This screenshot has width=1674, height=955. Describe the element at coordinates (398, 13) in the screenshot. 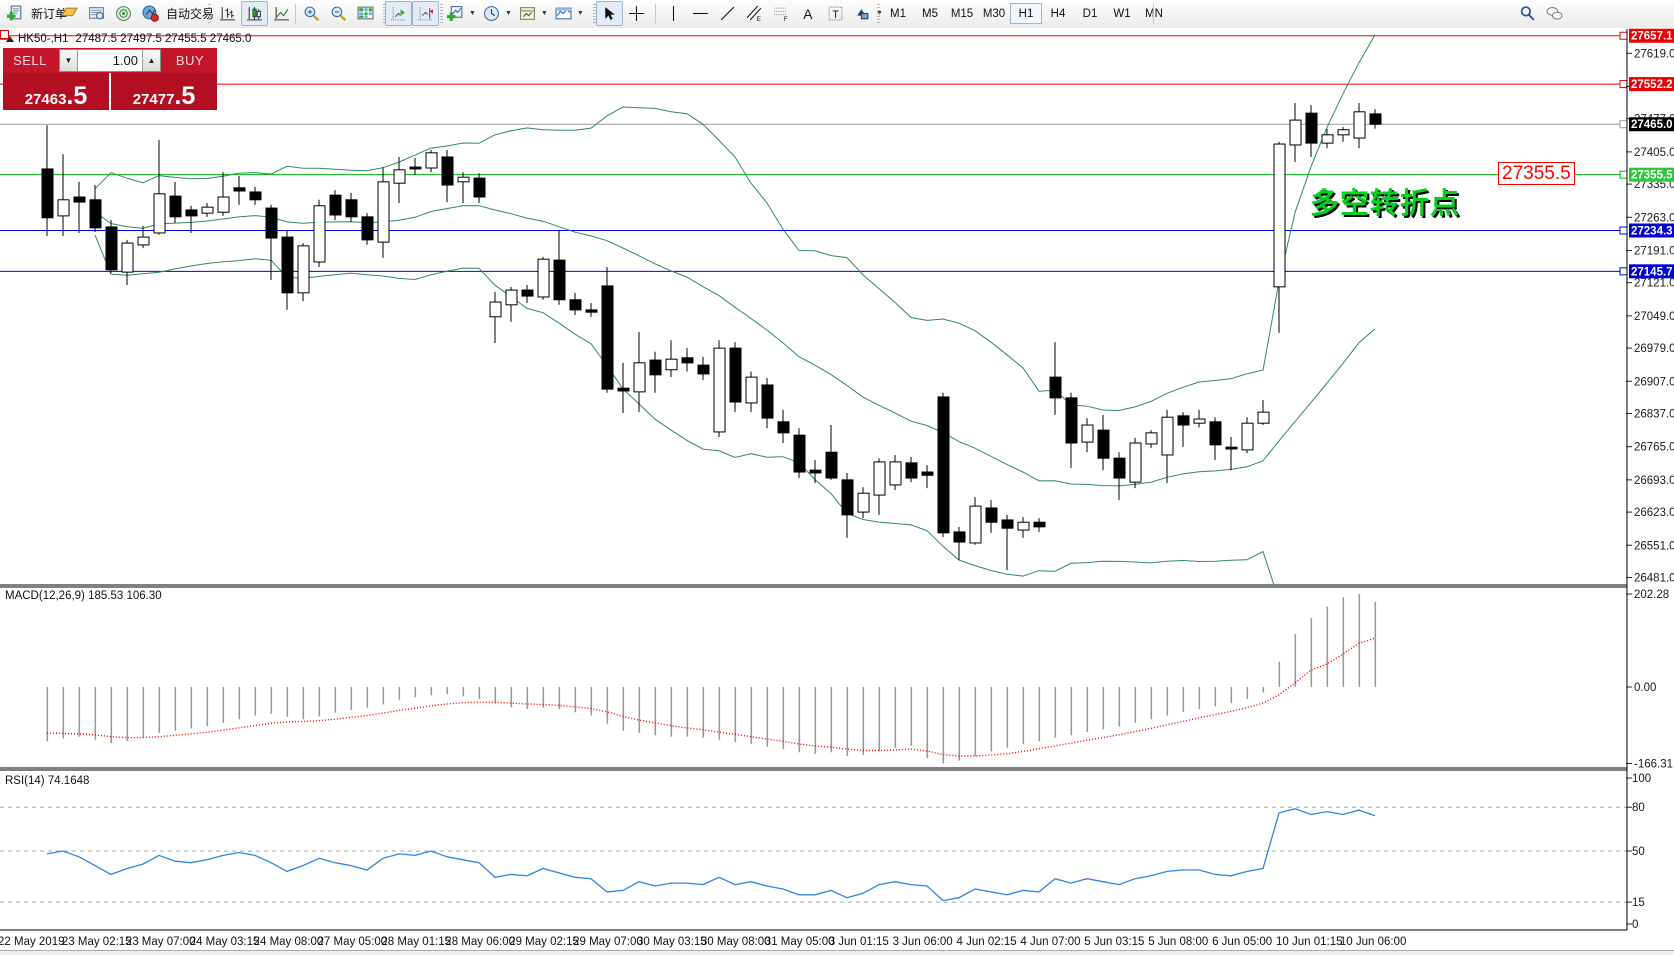

I see `auto-scroll-button` at that location.